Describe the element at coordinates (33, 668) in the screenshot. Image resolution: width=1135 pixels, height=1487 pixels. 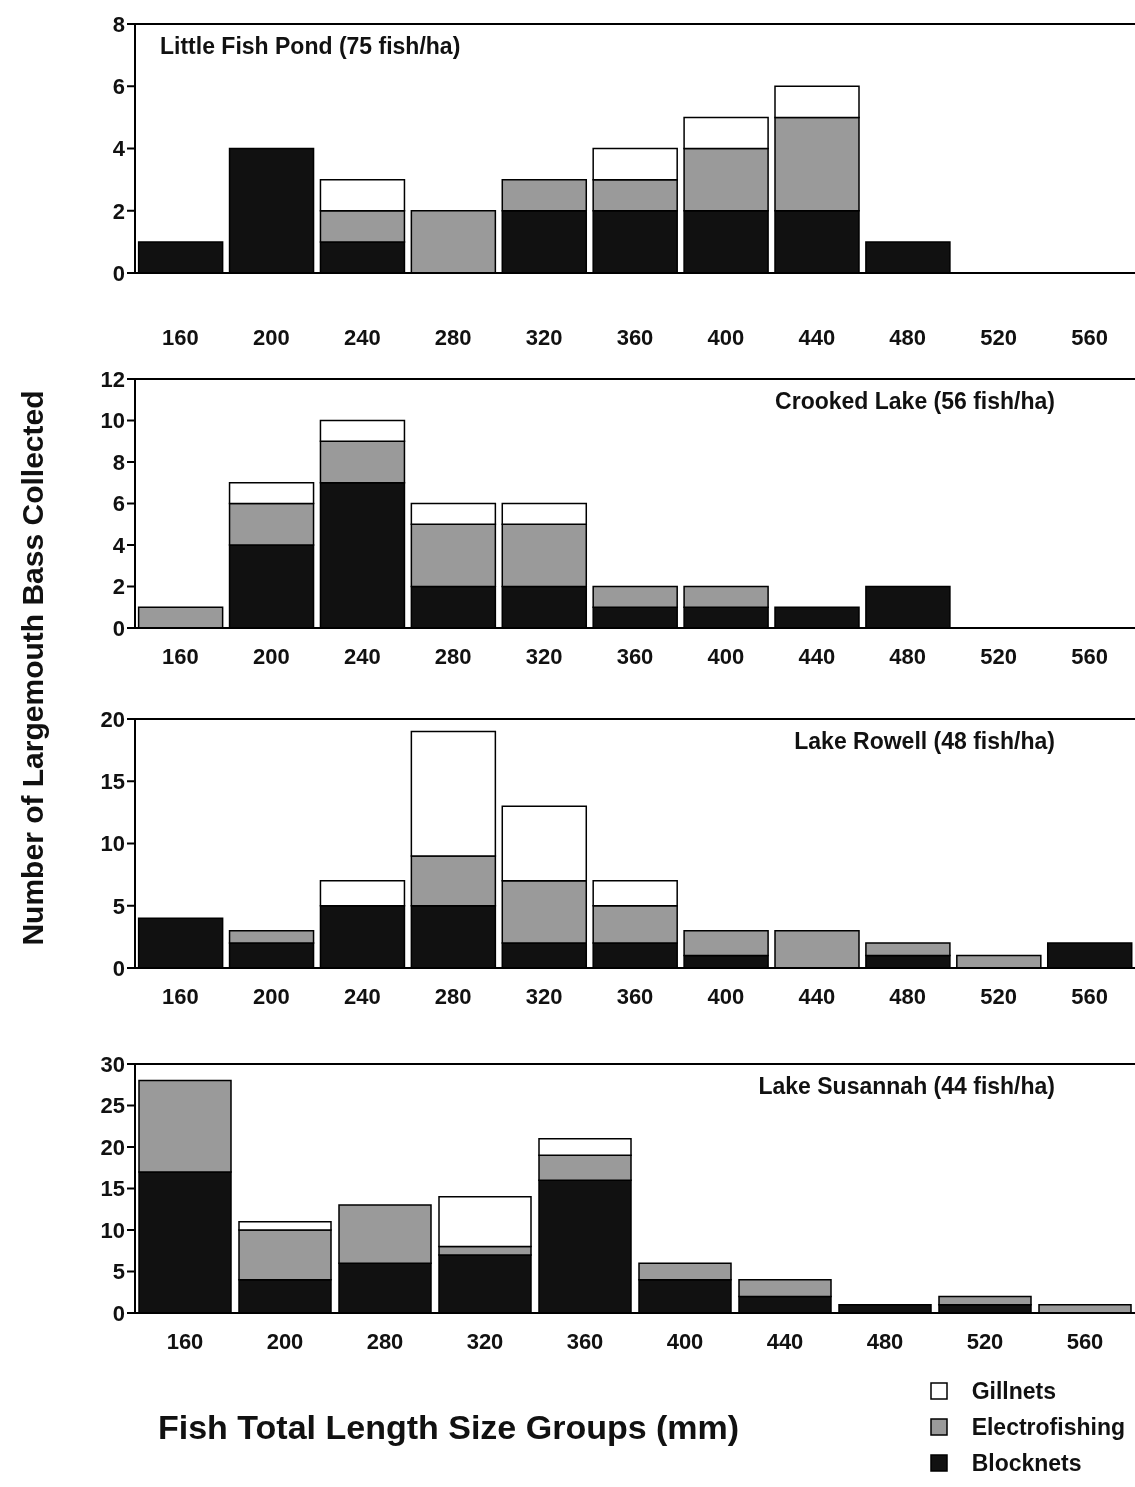
I see `y-axis-title: Number of Largemouth Bass Collected` at that location.